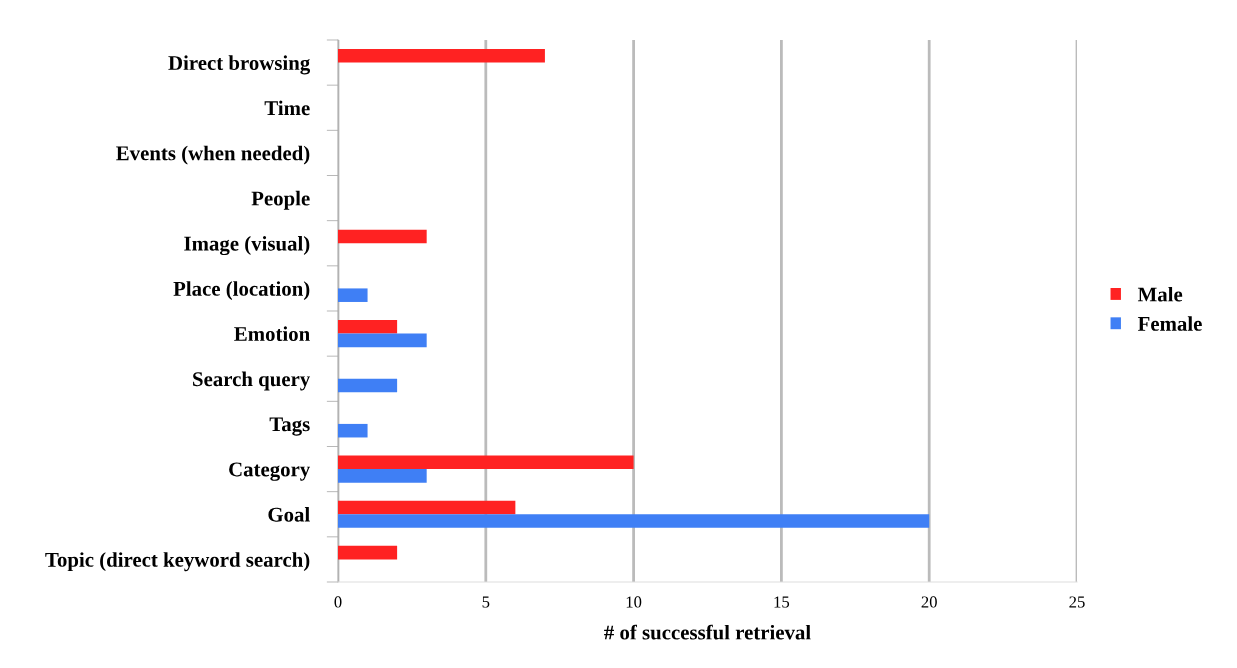 The width and height of the screenshot is (1237, 668). What do you see at coordinates (213, 155) in the screenshot?
I see `y-tick-label: Events (when needed)` at bounding box center [213, 155].